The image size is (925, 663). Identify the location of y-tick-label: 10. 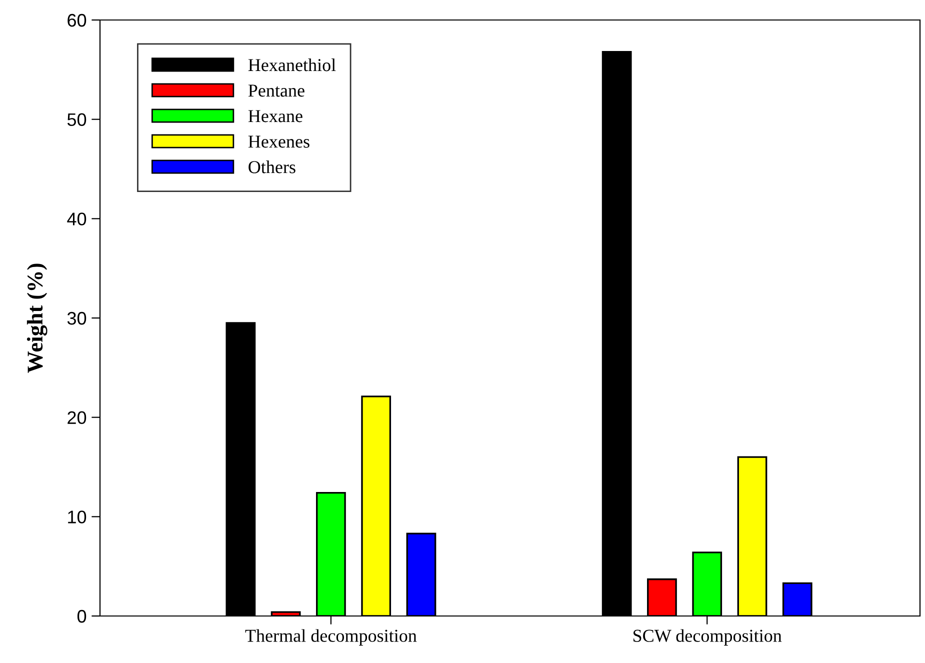
(77, 517).